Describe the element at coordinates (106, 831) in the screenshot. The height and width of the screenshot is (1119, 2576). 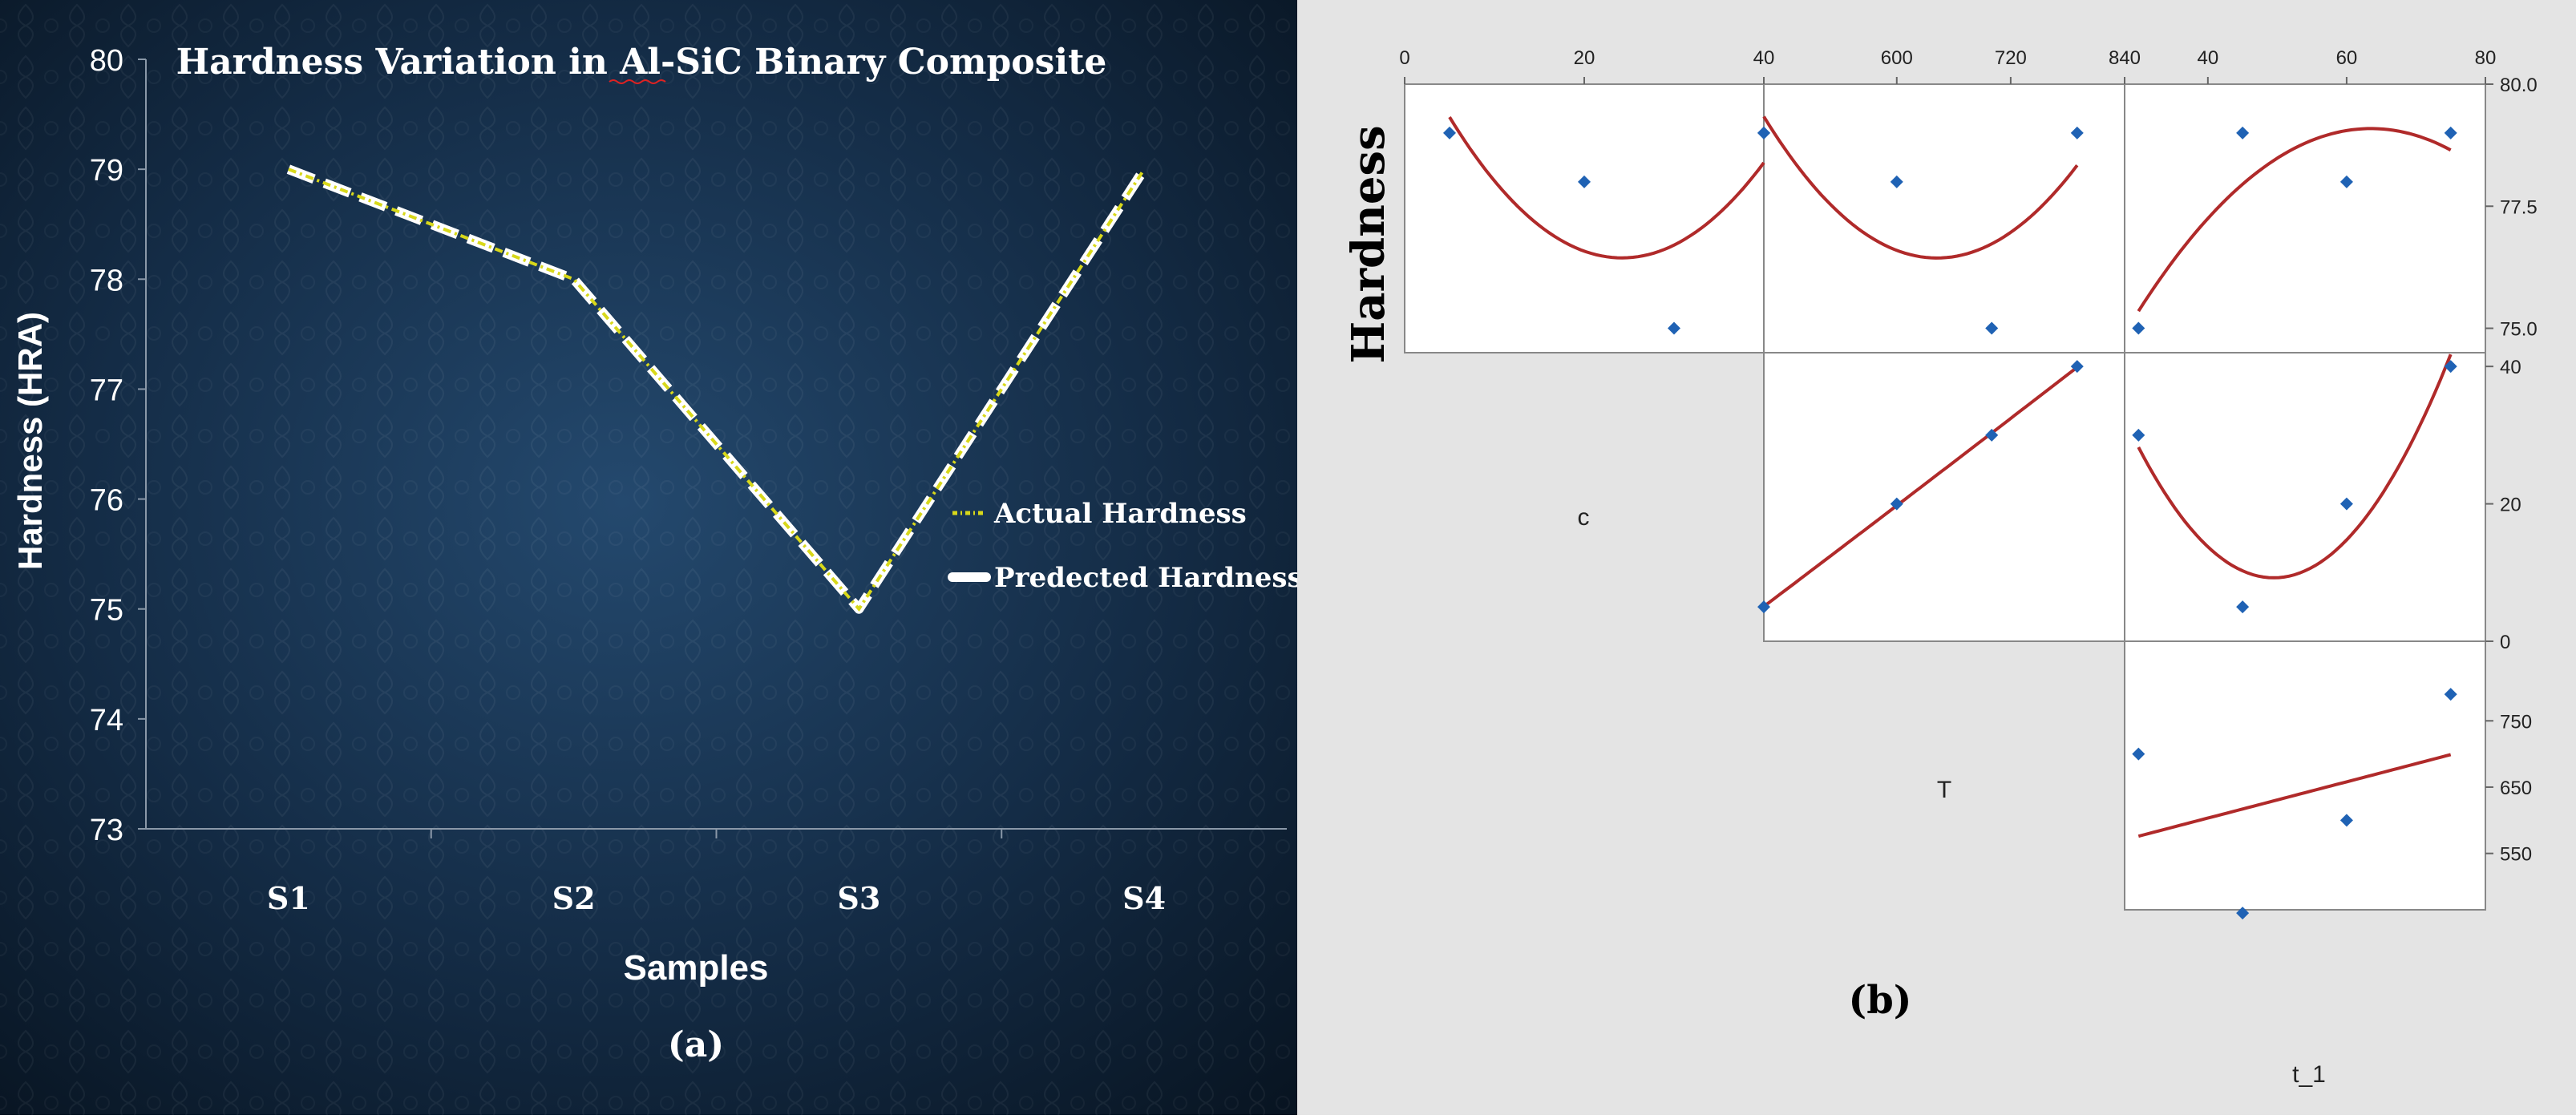
I see `y-tick-label: 73` at that location.